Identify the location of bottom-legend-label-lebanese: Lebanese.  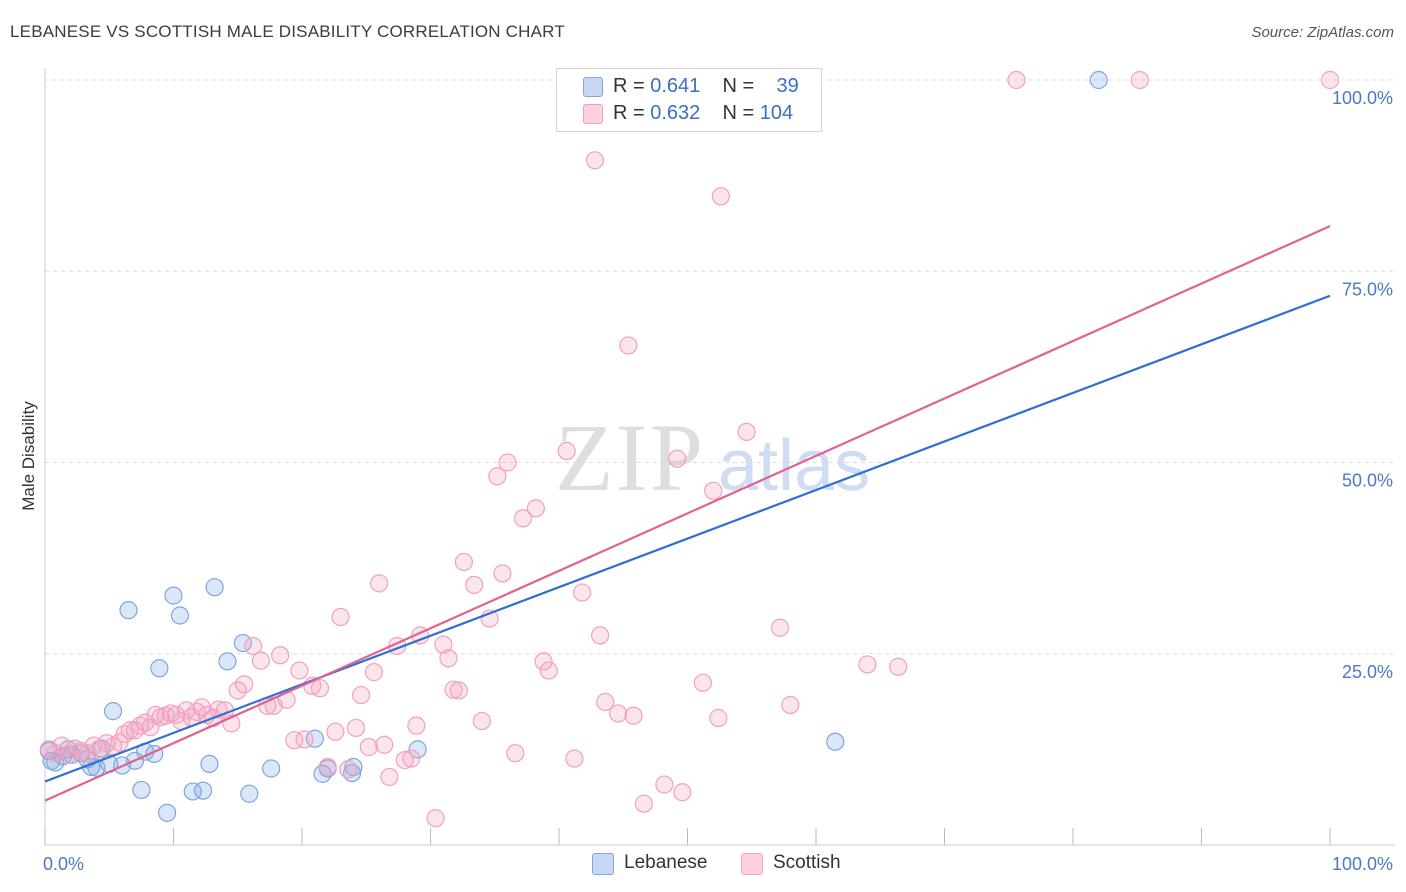
(666, 862).